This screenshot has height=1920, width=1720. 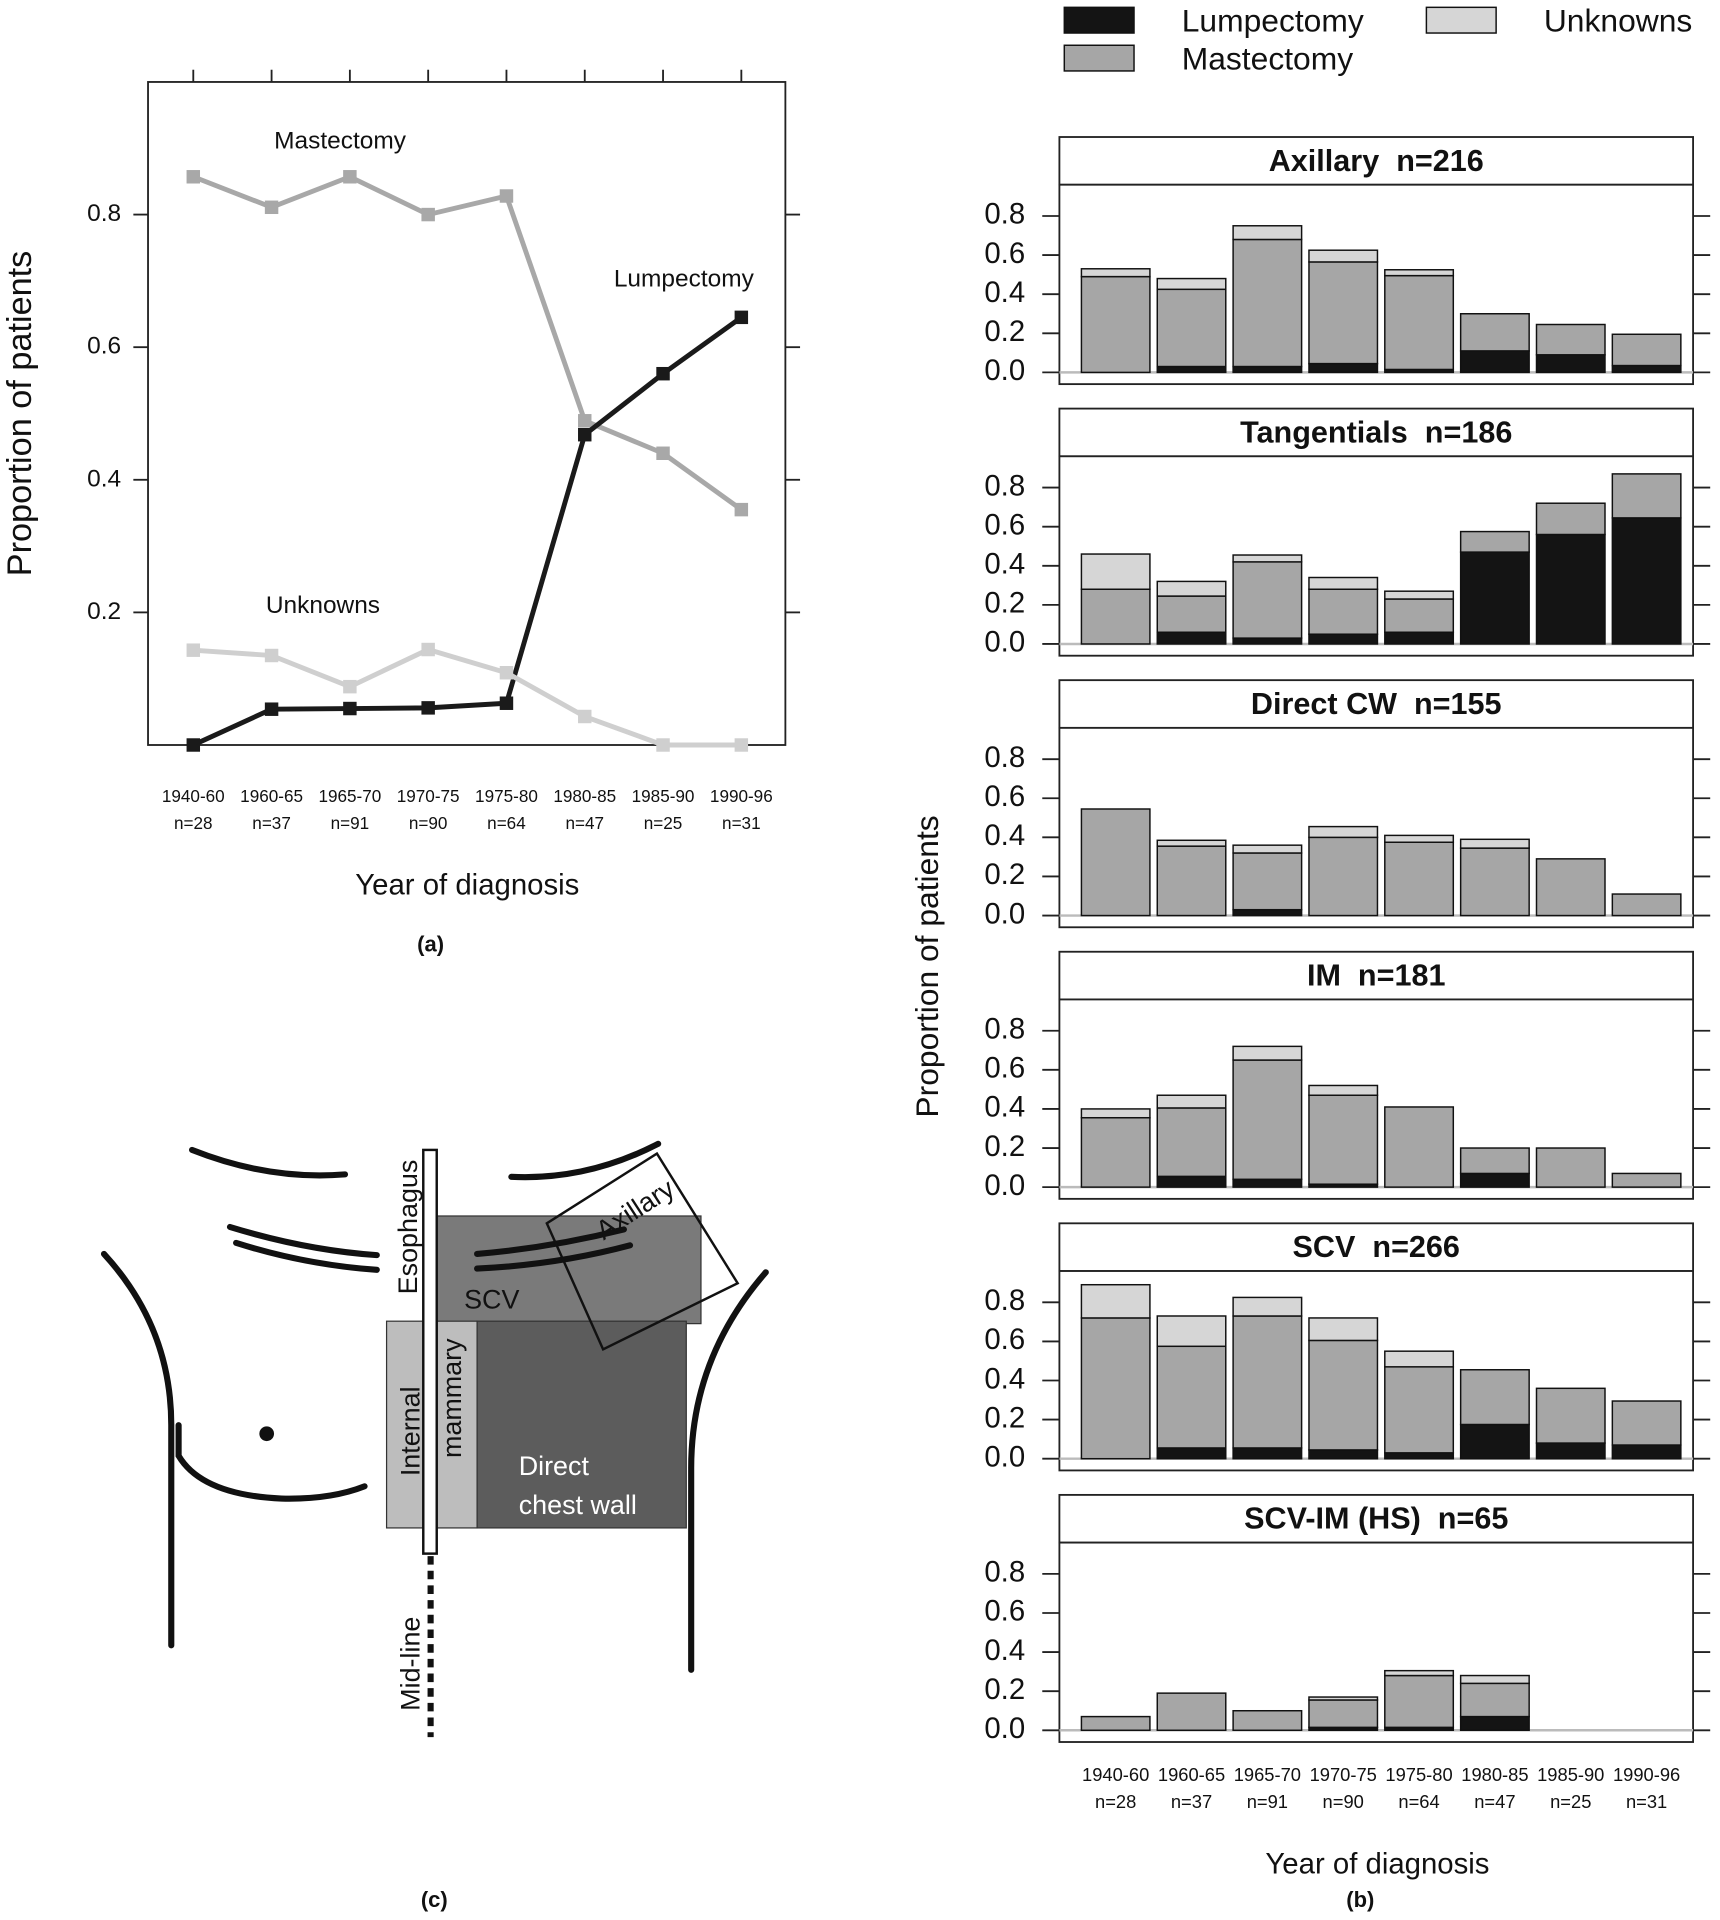 What do you see at coordinates (741, 796) in the screenshot?
I see `x-tick-label: 1990-96` at bounding box center [741, 796].